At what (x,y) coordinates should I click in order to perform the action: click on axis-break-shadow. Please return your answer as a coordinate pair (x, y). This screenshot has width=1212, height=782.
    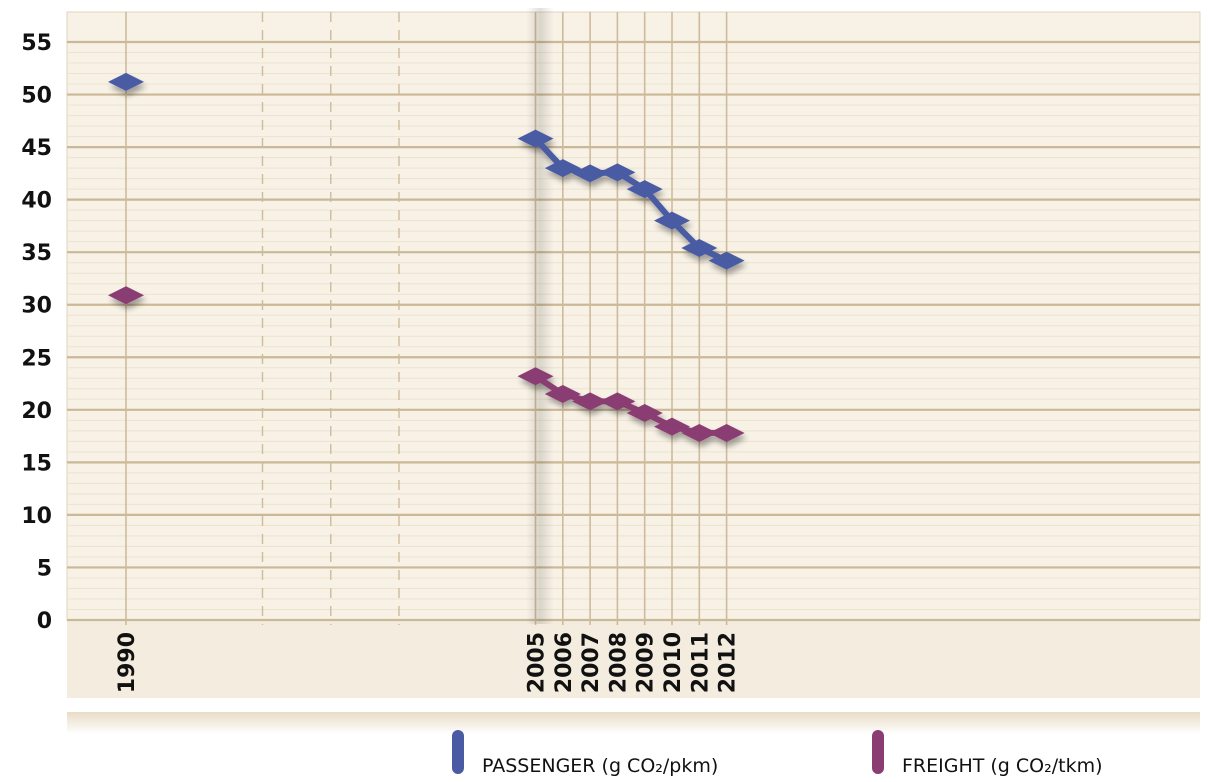
    Looking at the image, I should click on (540, 316).